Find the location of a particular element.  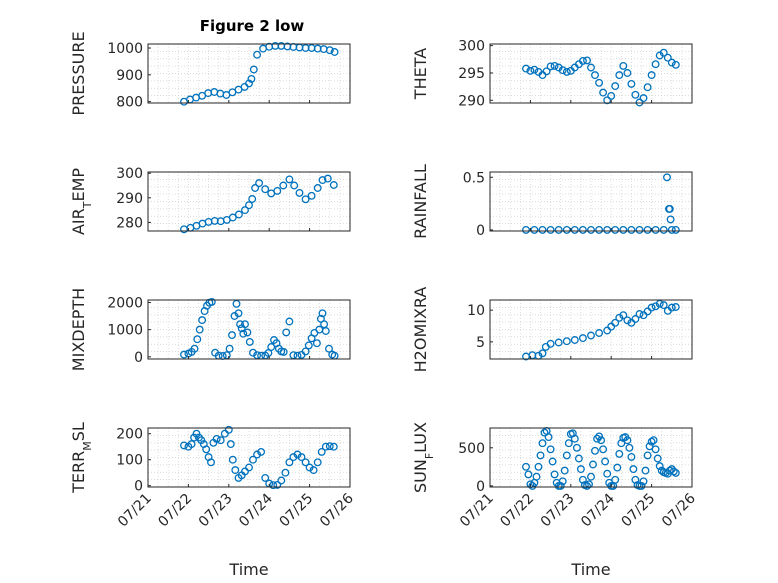

y-tick-label: 280 is located at coordinates (129, 223).